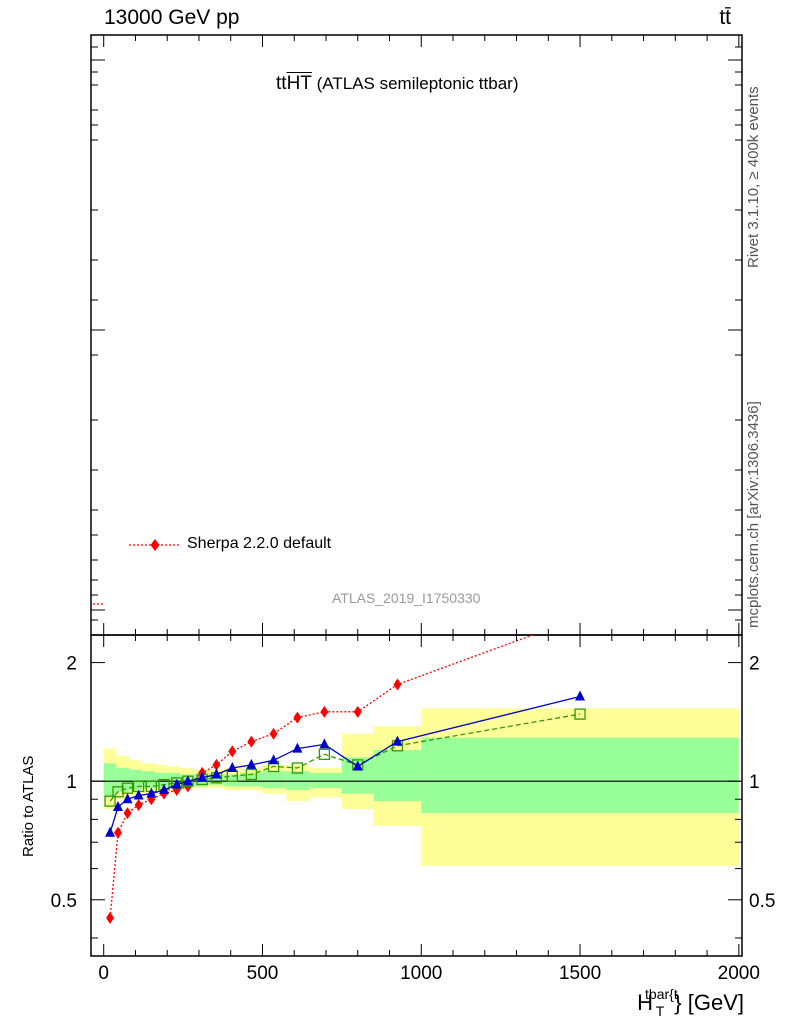 The width and height of the screenshot is (786, 1024). Describe the element at coordinates (762, 901) in the screenshot. I see `y-tick-label-right-0: 0.5` at that location.